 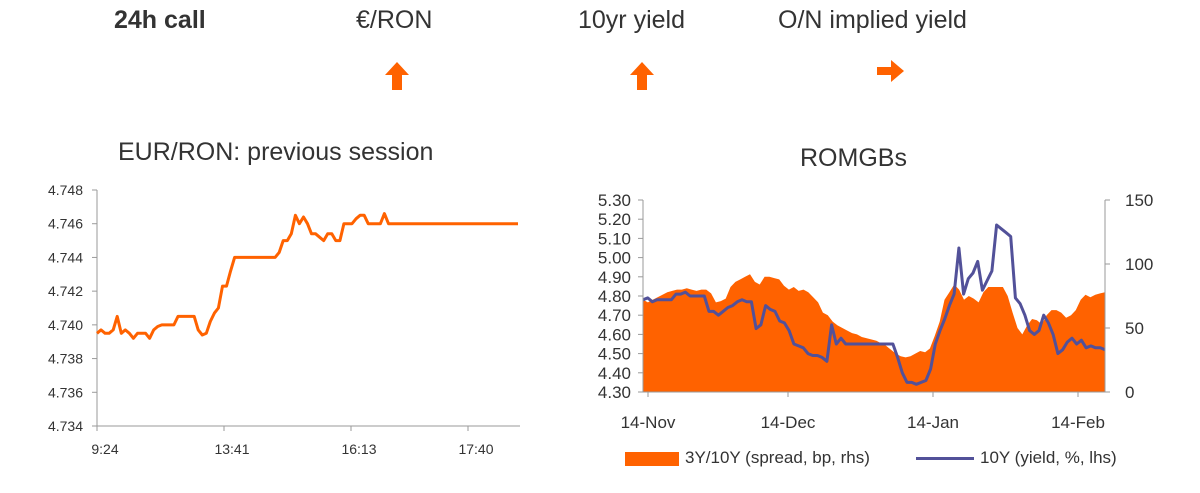 I want to click on y-left-tick-label: 5.30, so click(x=614, y=200).